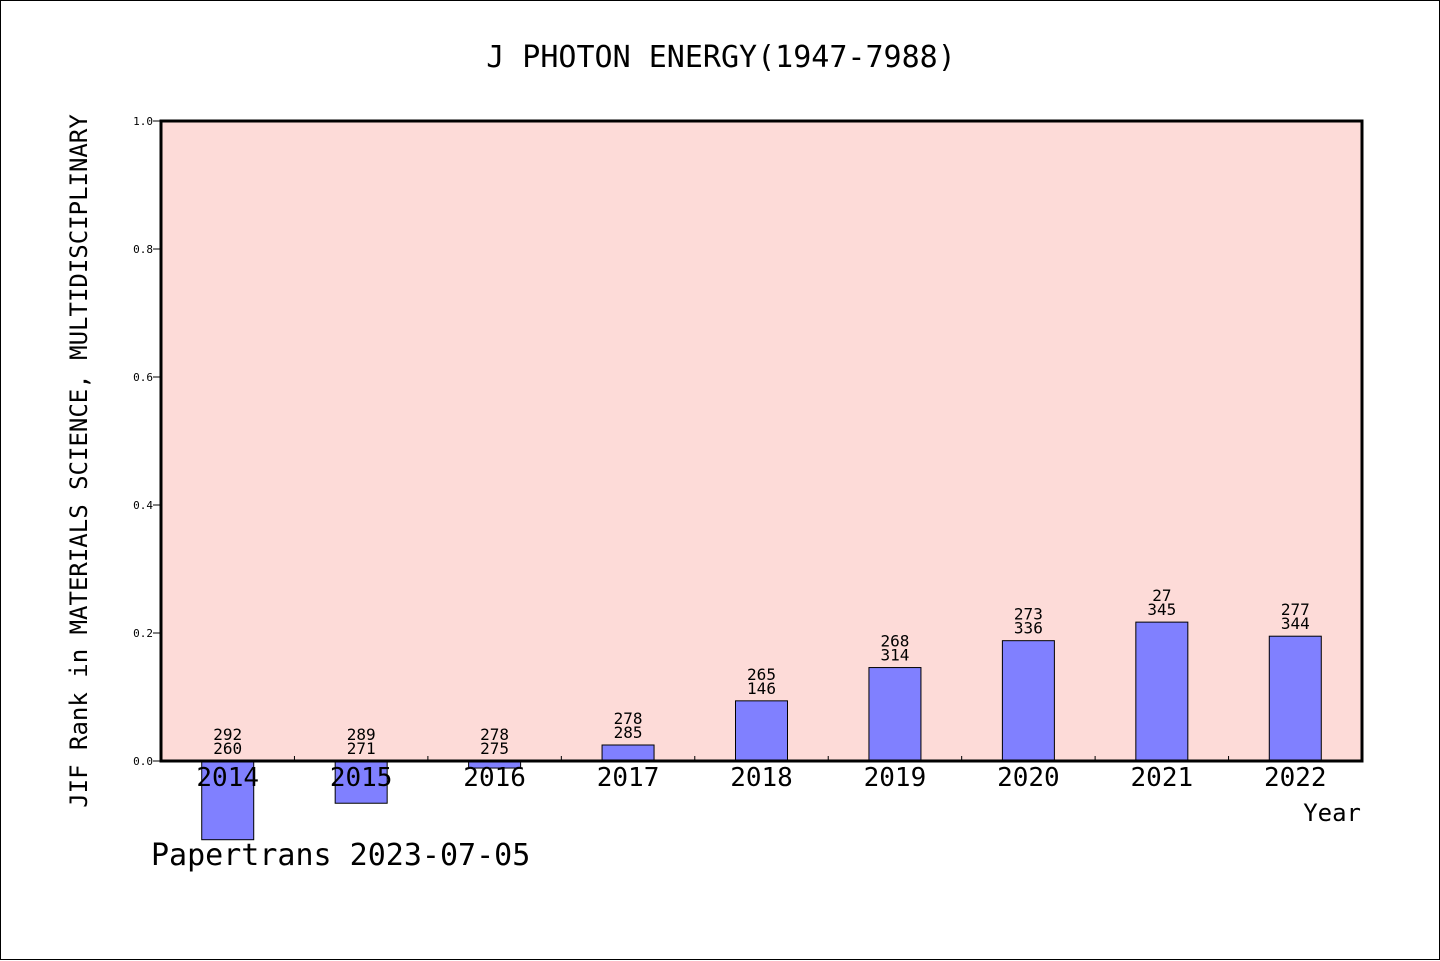  What do you see at coordinates (1295, 623) in the screenshot?
I see `bar-label-bottom-2022: 344` at bounding box center [1295, 623].